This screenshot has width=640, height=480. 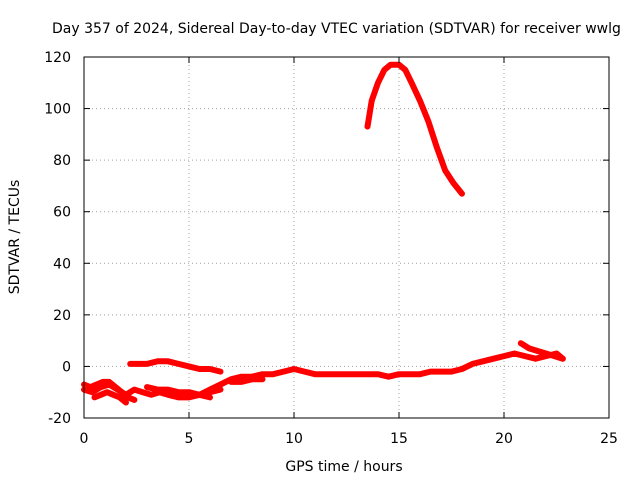 I want to click on series-line-track-c, so click(x=110, y=397).